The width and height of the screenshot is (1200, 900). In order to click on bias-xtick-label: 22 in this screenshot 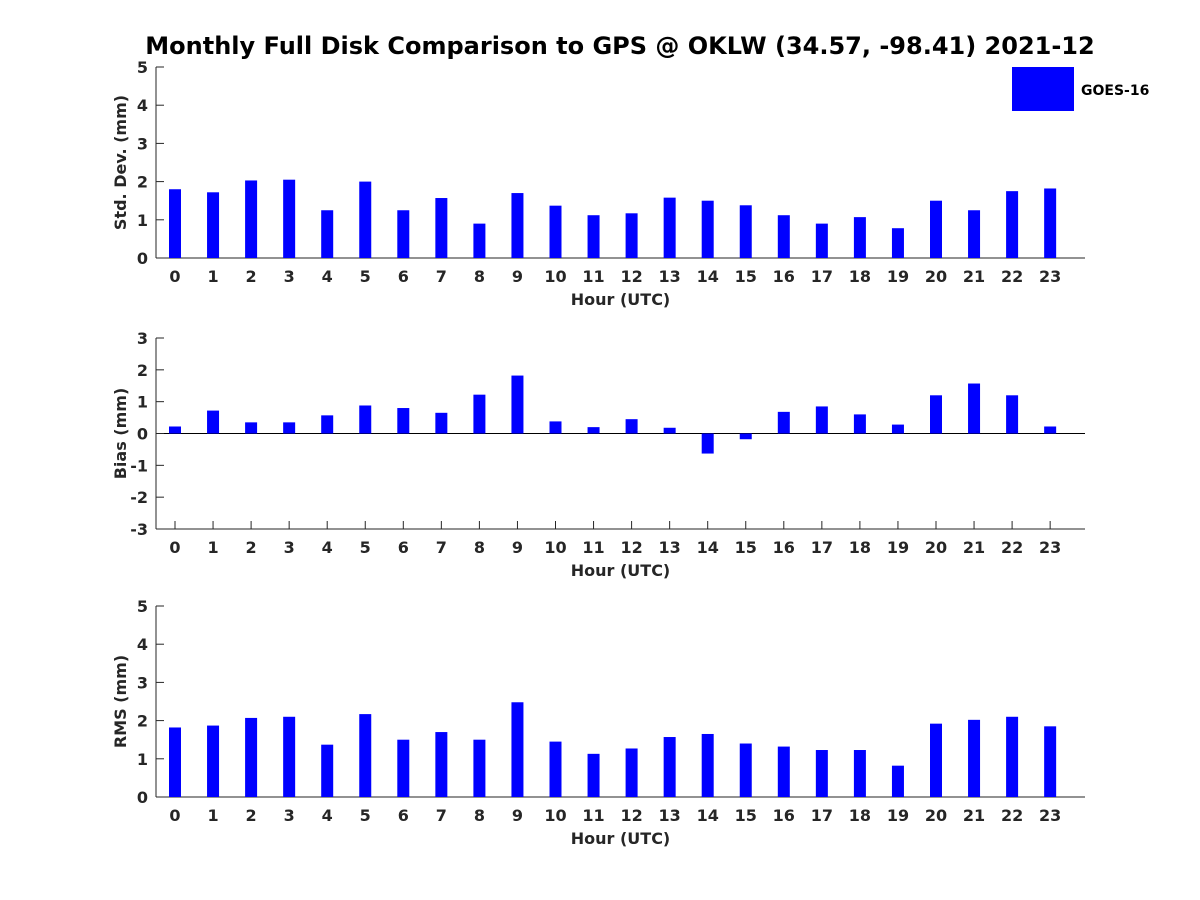, I will do `click(1012, 547)`.